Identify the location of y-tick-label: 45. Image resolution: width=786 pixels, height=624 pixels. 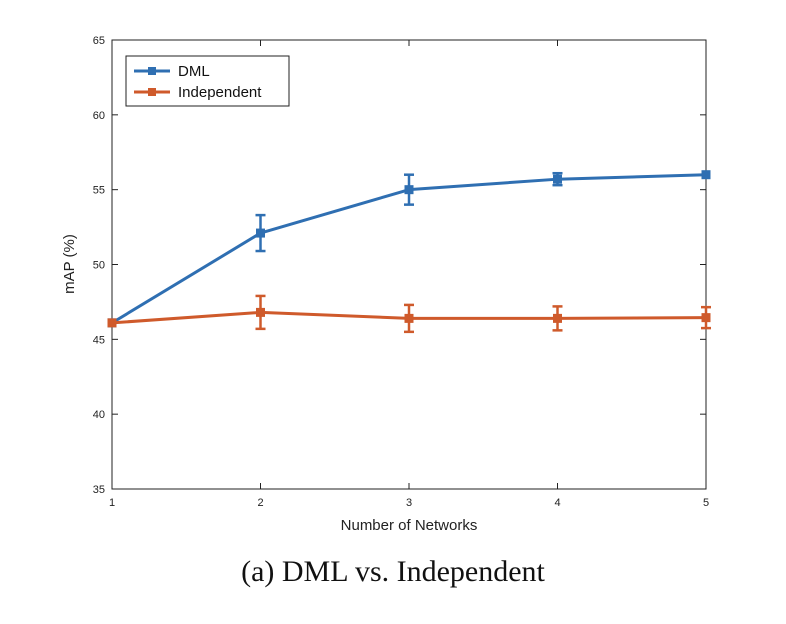
(99, 340).